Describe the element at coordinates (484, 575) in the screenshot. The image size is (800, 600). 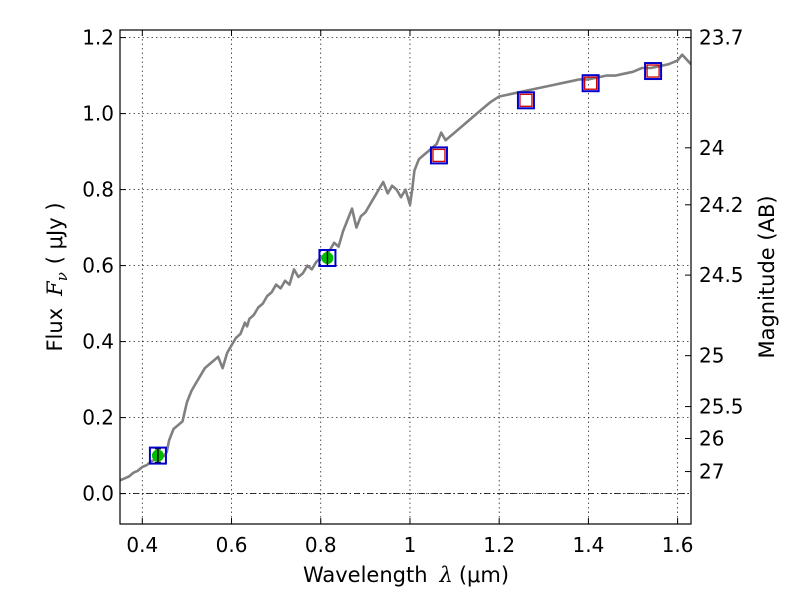
I see `x-axis-label-unit: (μm)` at that location.